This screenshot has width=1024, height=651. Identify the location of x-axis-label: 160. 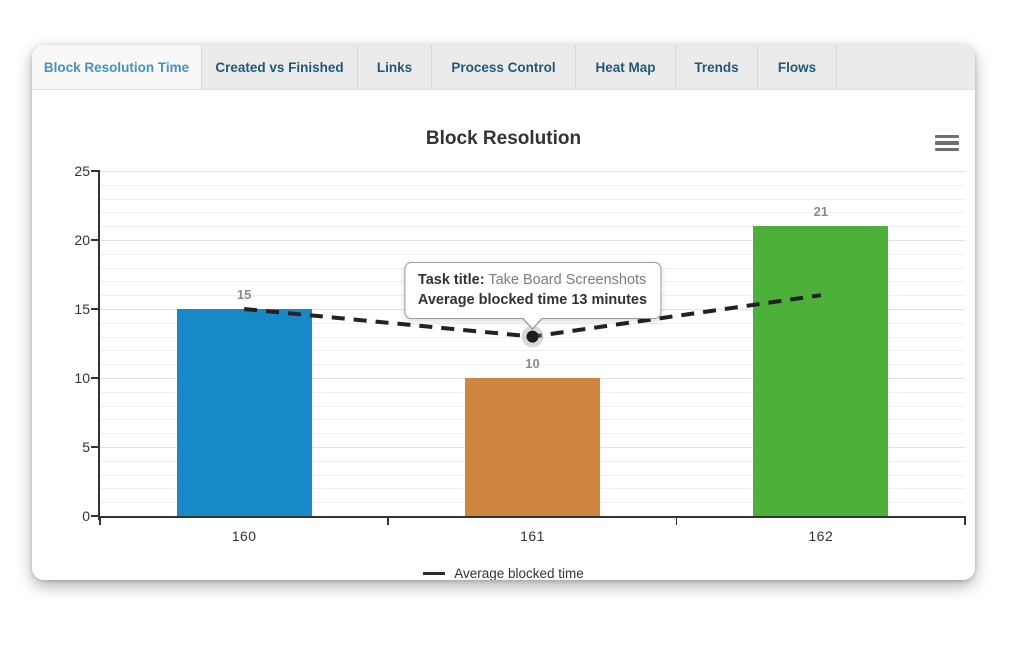
(244, 536).